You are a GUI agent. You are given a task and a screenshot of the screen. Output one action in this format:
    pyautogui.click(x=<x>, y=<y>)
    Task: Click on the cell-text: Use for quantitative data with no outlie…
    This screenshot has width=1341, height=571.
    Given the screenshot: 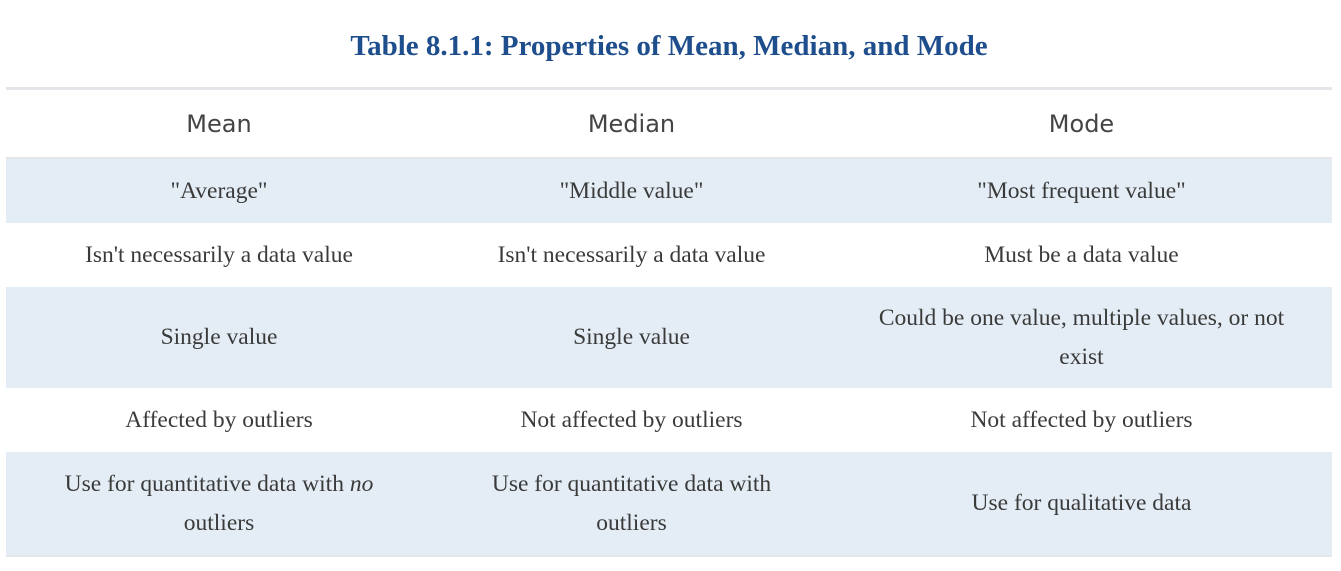 What is the action you would take?
    pyautogui.click(x=219, y=504)
    